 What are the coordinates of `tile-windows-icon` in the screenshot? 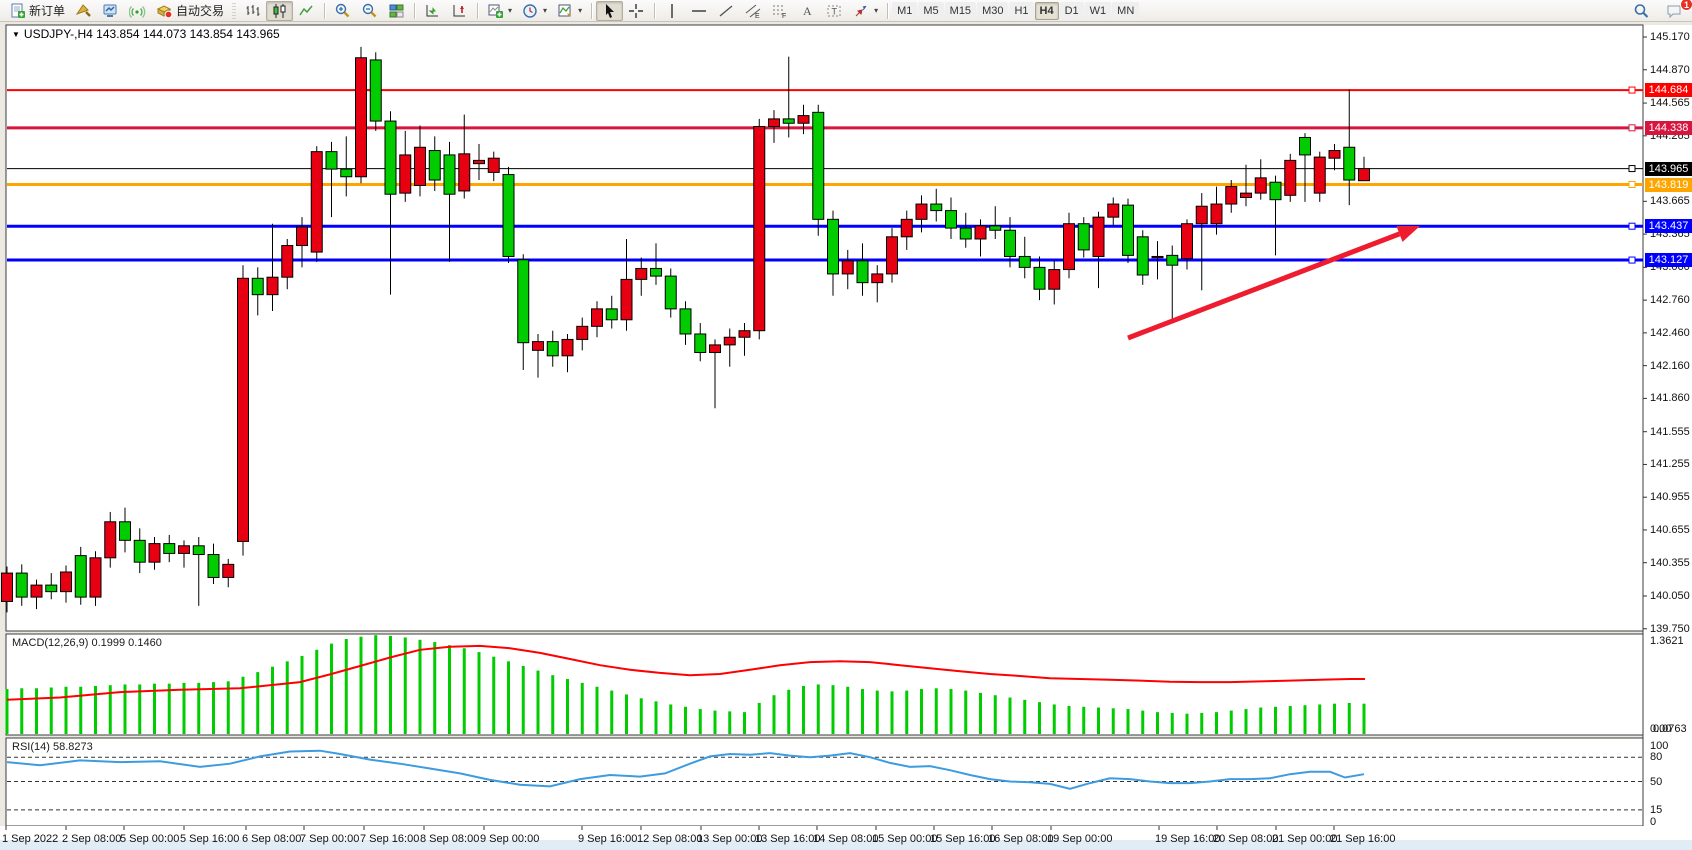 It's located at (396, 10).